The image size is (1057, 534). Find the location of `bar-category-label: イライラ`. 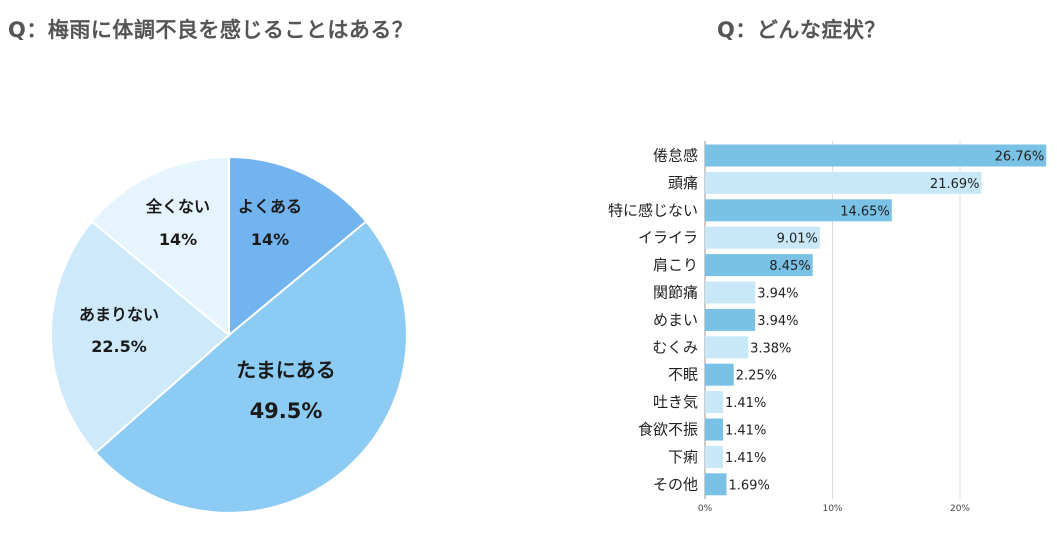

bar-category-label: イライラ is located at coordinates (668, 238).